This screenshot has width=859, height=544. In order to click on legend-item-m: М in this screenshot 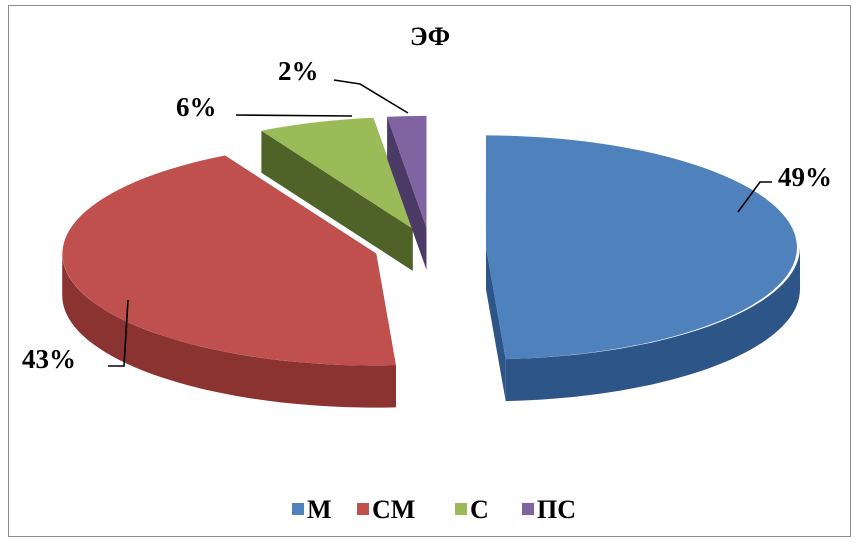, I will do `click(312, 509)`.